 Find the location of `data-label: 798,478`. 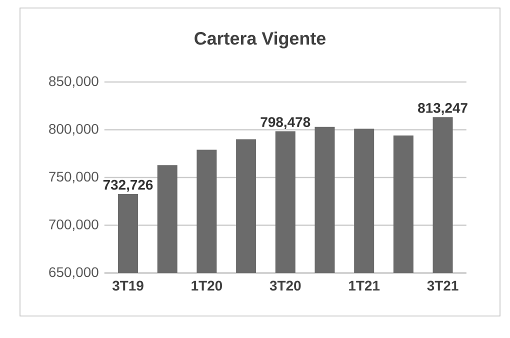

data-label: 798,478 is located at coordinates (285, 123).